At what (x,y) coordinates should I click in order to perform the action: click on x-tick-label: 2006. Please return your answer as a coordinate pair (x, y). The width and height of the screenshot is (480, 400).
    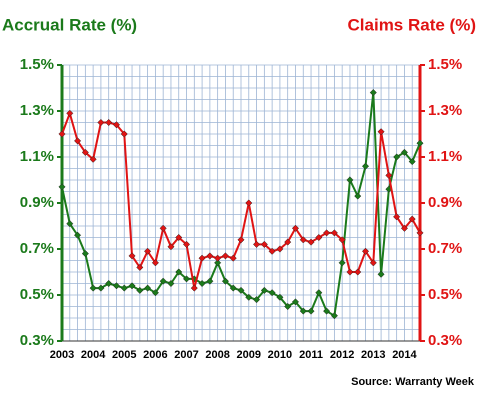
    Looking at the image, I should click on (155, 355).